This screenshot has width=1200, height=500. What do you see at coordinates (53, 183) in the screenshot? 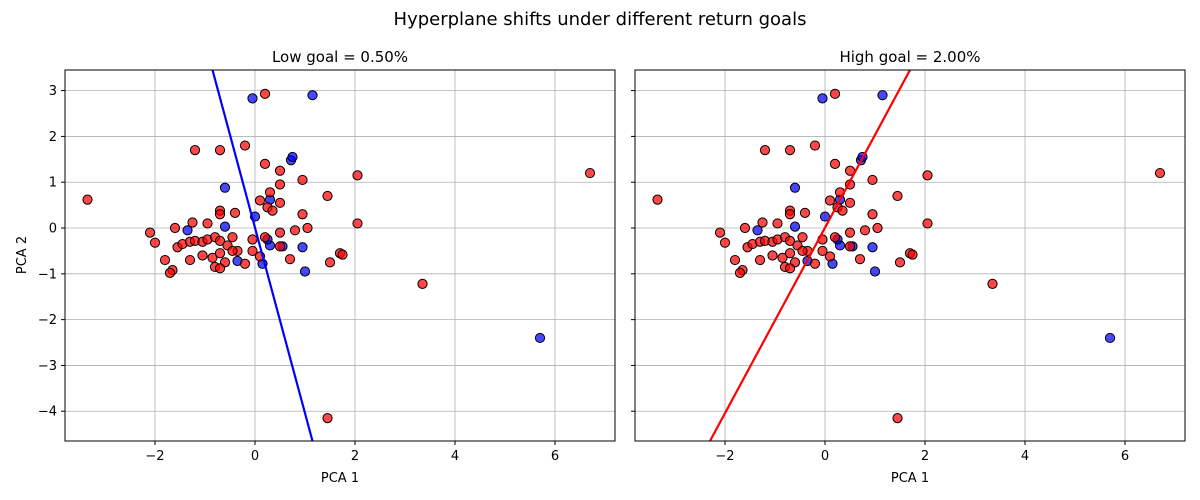
I see `y-tick-label: 1` at bounding box center [53, 183].